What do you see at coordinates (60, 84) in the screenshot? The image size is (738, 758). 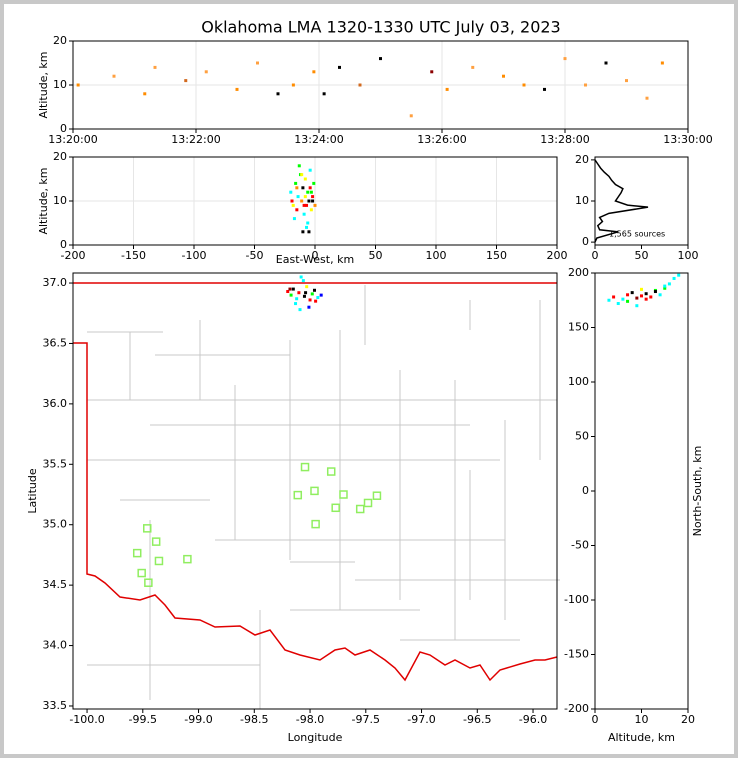 I see `y-tick-label: 10` at bounding box center [60, 84].